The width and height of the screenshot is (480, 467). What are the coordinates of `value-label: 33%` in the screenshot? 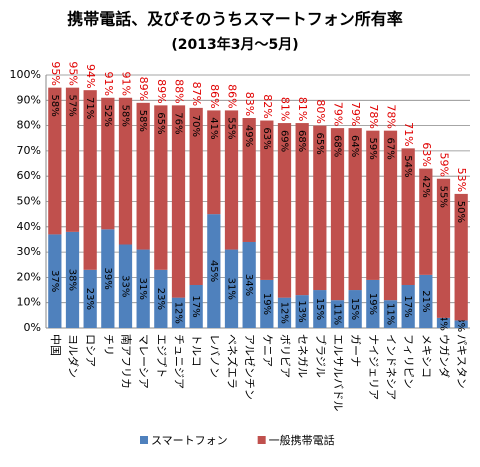 It's located at (125, 286).